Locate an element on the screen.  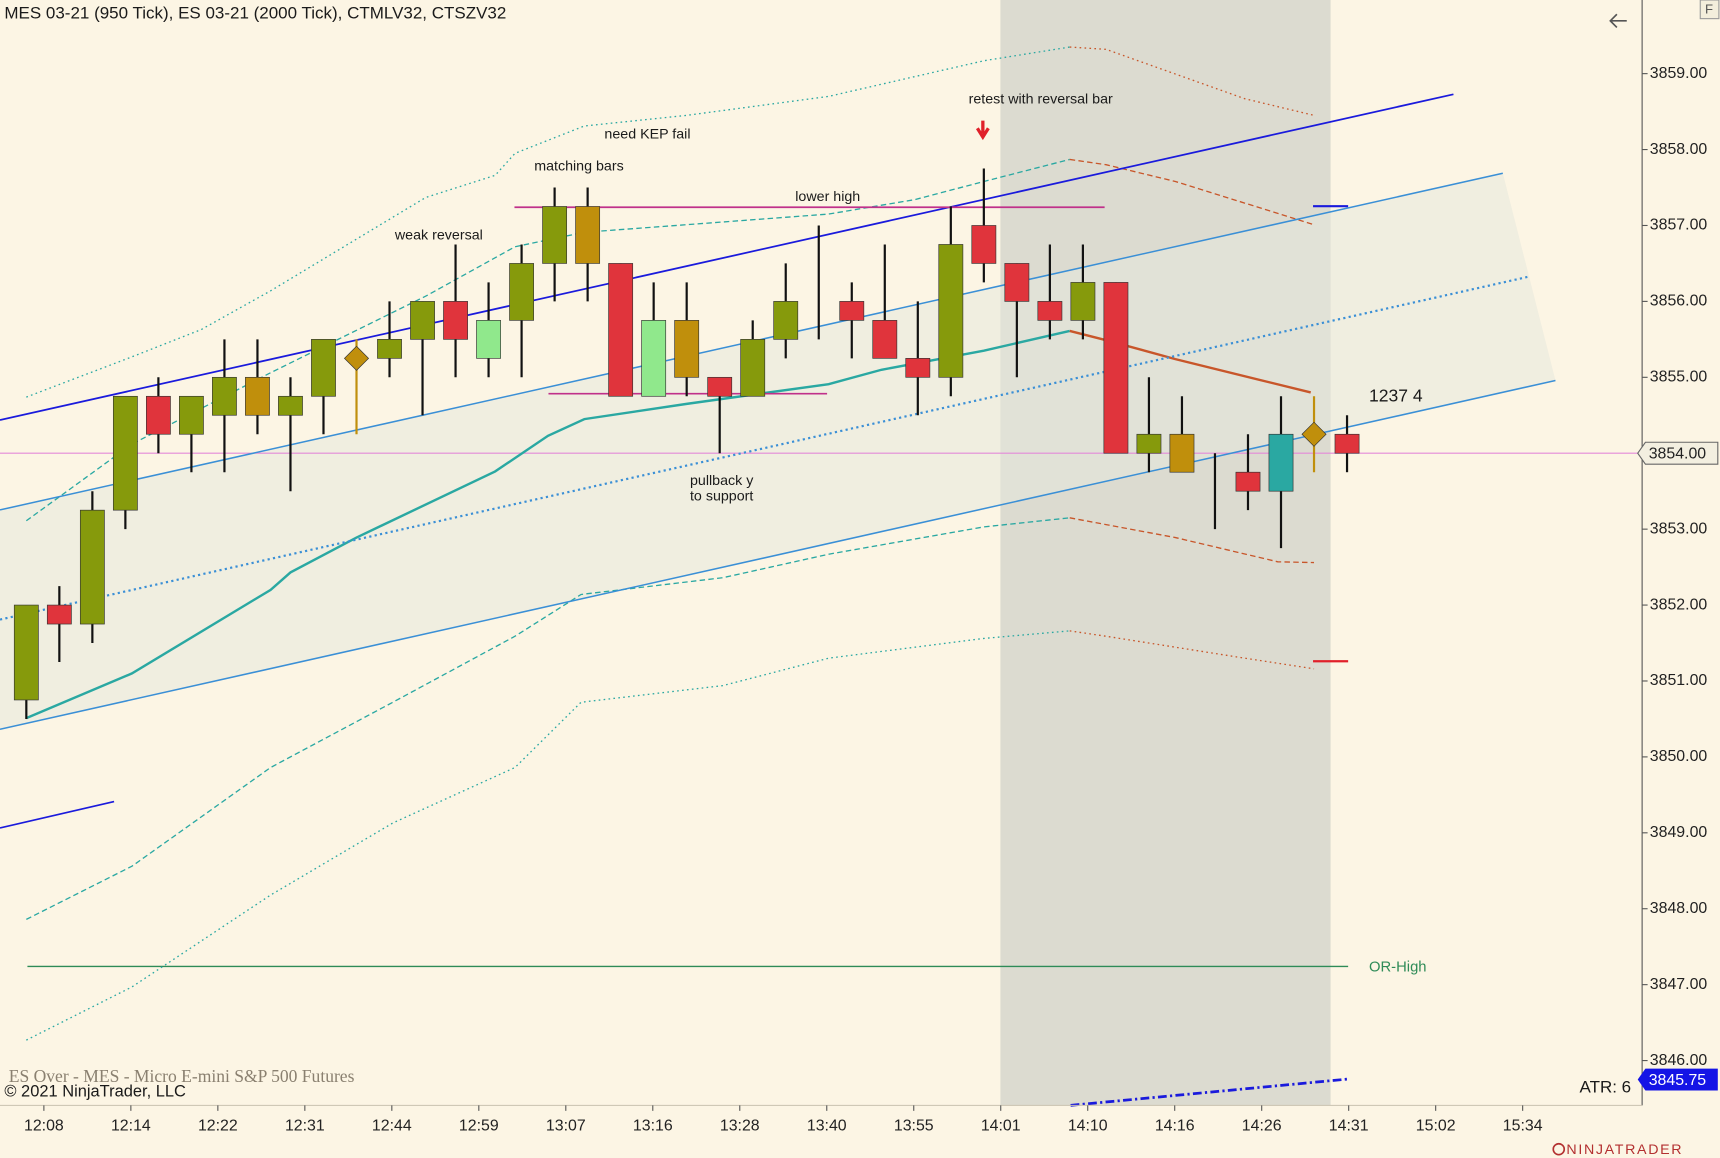
price-marker is located at coordinates (1677, 1079).